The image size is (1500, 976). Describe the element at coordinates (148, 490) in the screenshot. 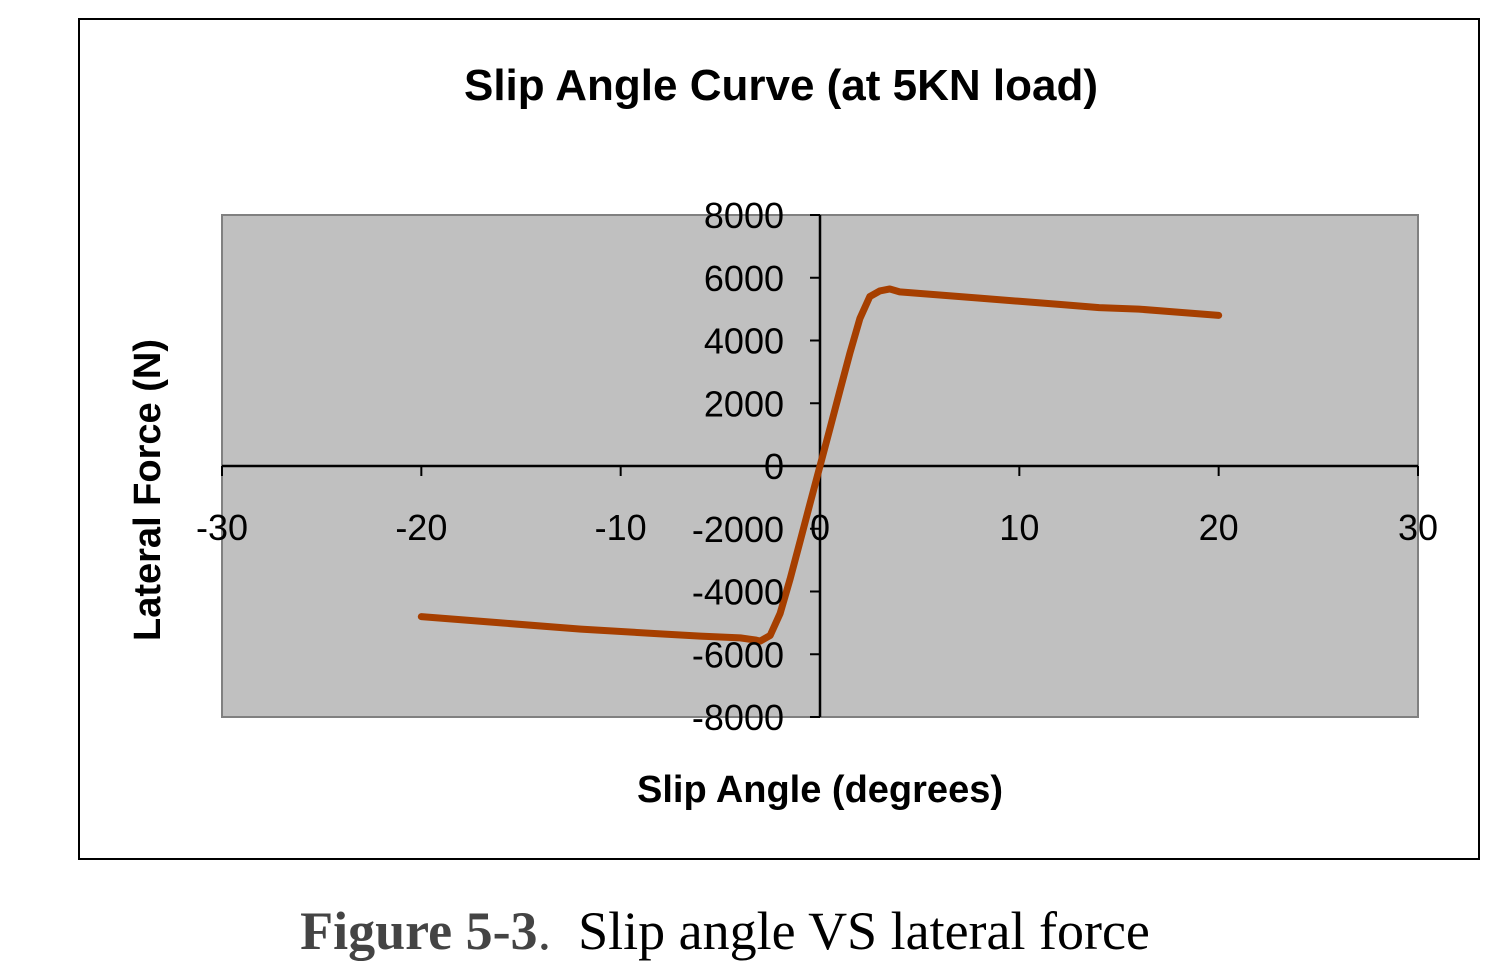

I see `y-axis-title: Lateral Force (N)` at that location.